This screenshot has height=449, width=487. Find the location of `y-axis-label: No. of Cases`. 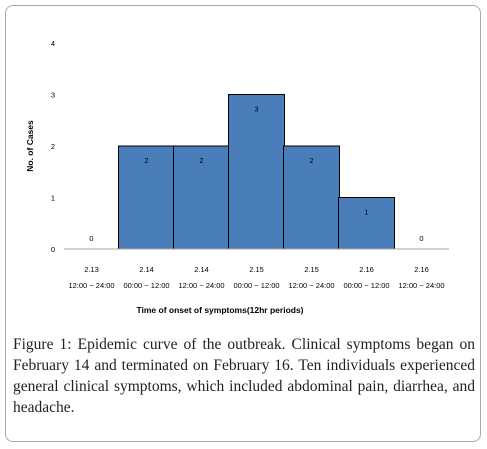

y-axis-label: No. of Cases is located at coordinates (30, 146).